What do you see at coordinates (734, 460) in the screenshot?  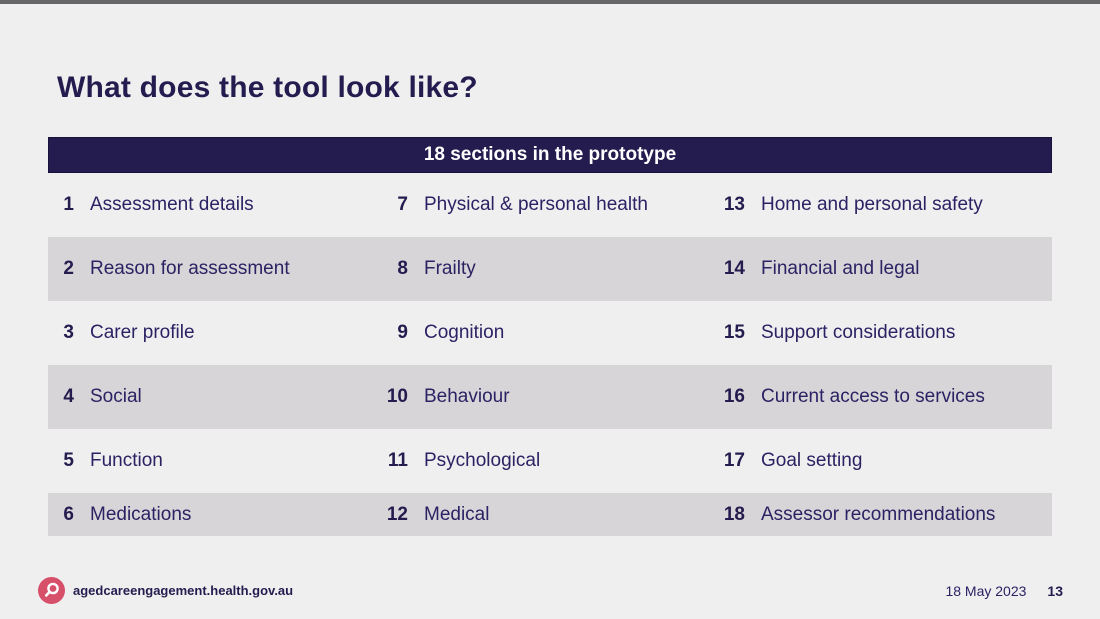 I see `section-number: 17` at bounding box center [734, 460].